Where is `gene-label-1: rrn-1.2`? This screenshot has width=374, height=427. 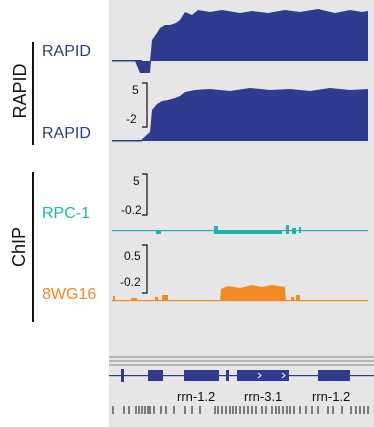
gene-label-1: rrn-1.2 is located at coordinates (196, 396).